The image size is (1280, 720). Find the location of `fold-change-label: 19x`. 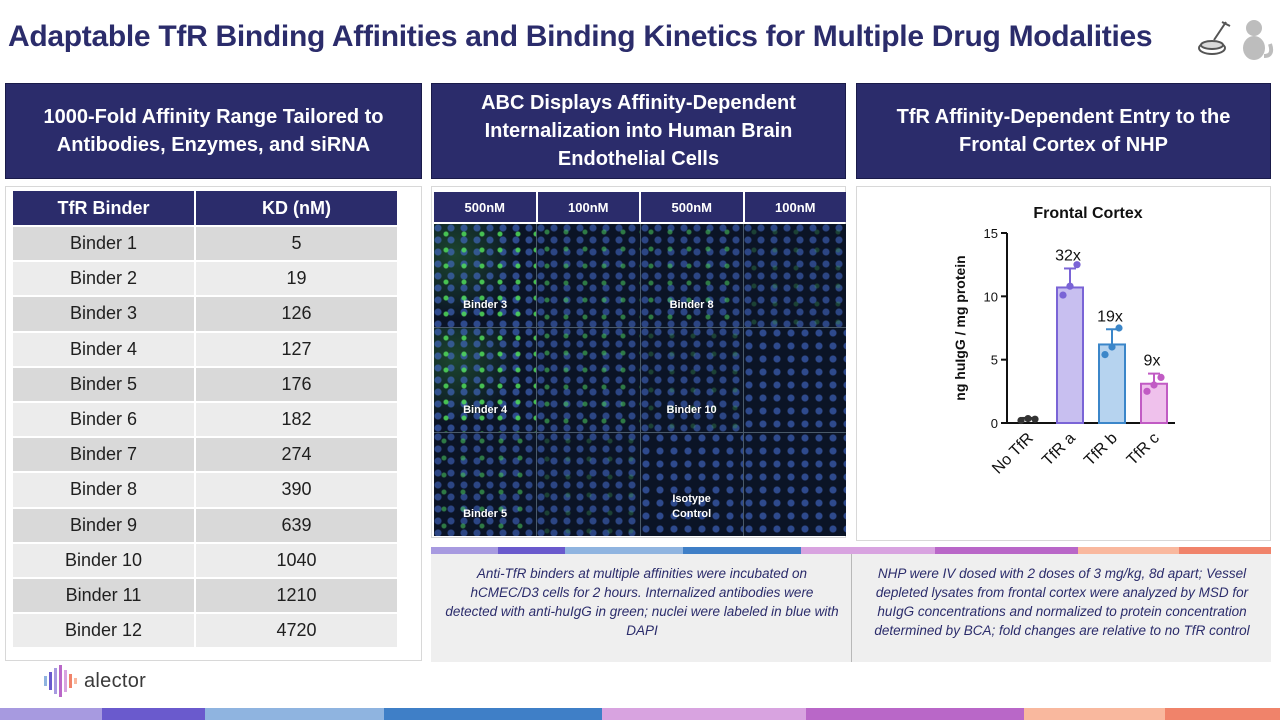

fold-change-label: 19x is located at coordinates (1110, 316).